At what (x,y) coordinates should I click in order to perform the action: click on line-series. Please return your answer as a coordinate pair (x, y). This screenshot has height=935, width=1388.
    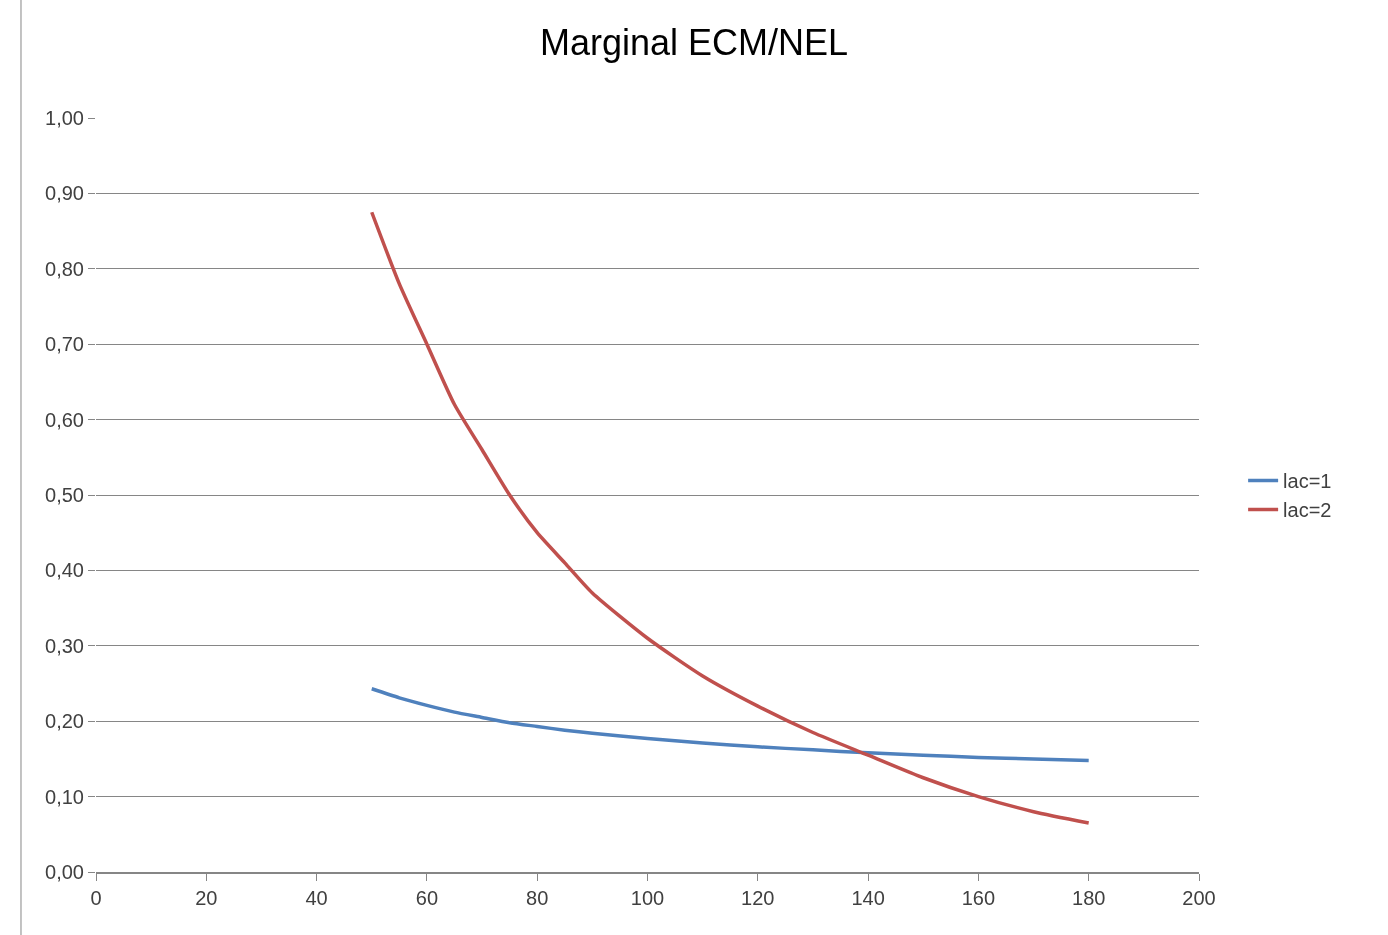
    Looking at the image, I should click on (730, 725).